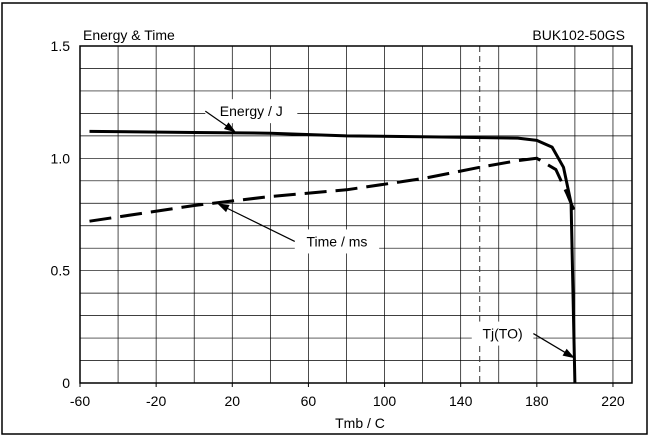  I want to click on x-tick-label: 20, so click(232, 401).